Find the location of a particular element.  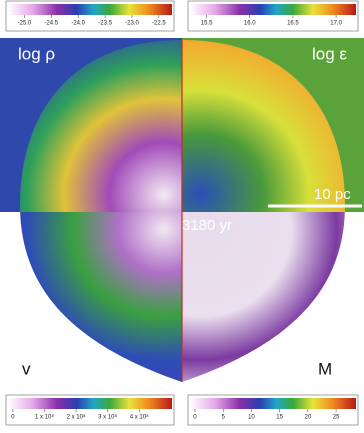

colorbar-tick-label: 2 x 10⁸ is located at coordinates (76, 417).